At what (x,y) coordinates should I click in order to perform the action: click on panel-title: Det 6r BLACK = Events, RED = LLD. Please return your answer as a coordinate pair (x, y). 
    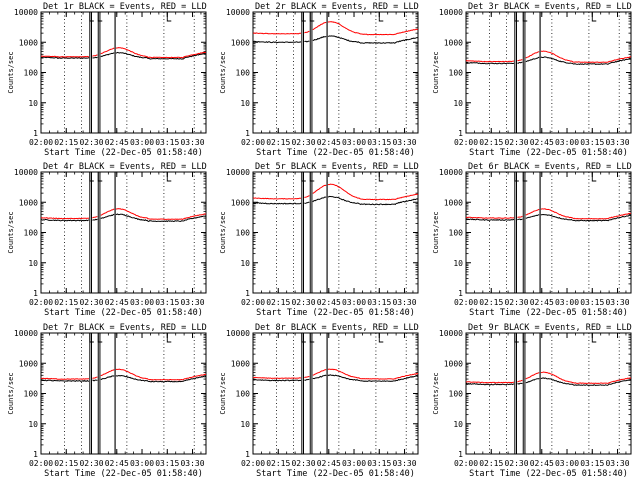
    Looking at the image, I should click on (550, 167).